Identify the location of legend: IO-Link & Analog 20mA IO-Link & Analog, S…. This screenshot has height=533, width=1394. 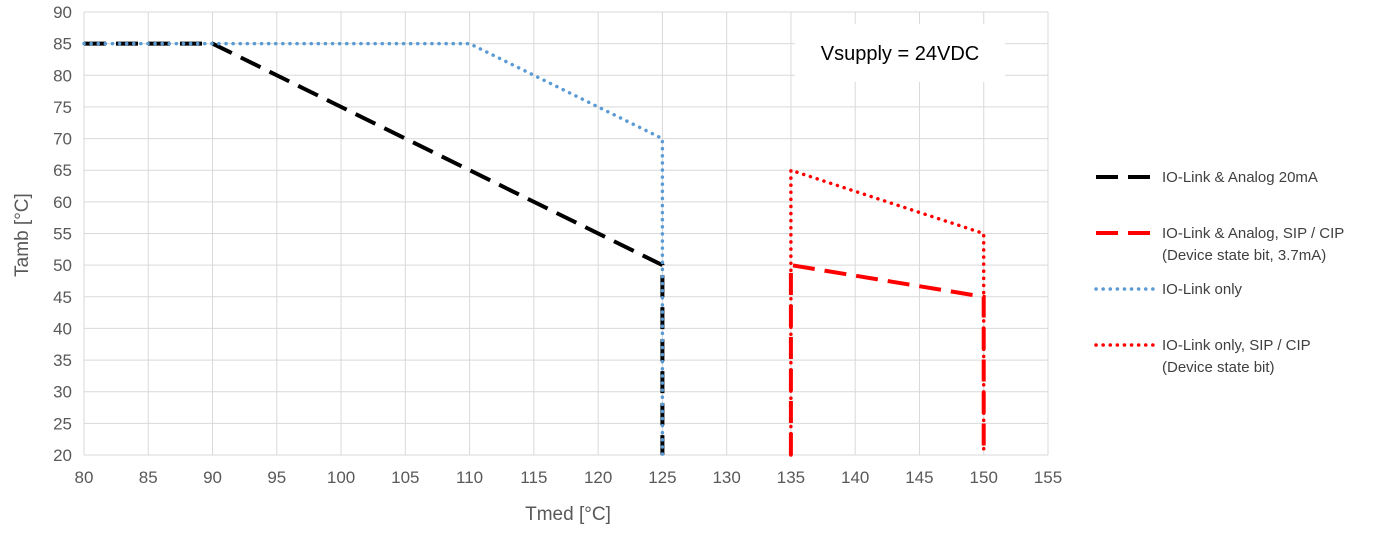
(1219, 272).